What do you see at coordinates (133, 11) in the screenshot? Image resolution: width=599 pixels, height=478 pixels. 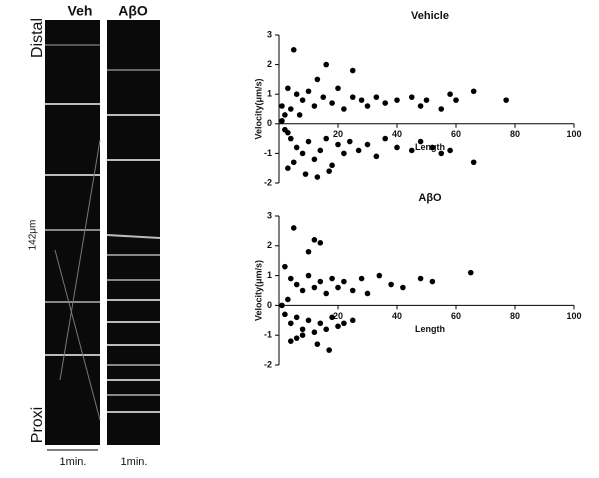 I see `kymo-title: AβO` at bounding box center [133, 11].